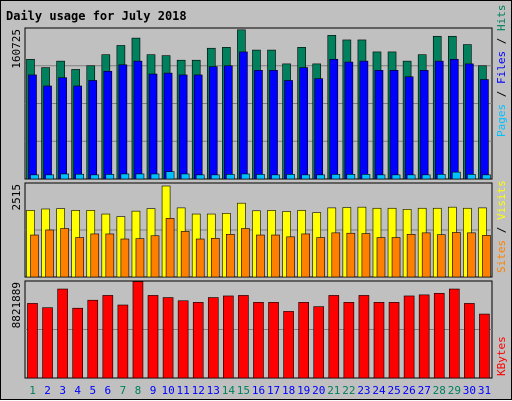 This screenshot has height=401, width=512. Describe the element at coordinates (501, 200) in the screenshot. I see `legend-visits: Visits` at that location.